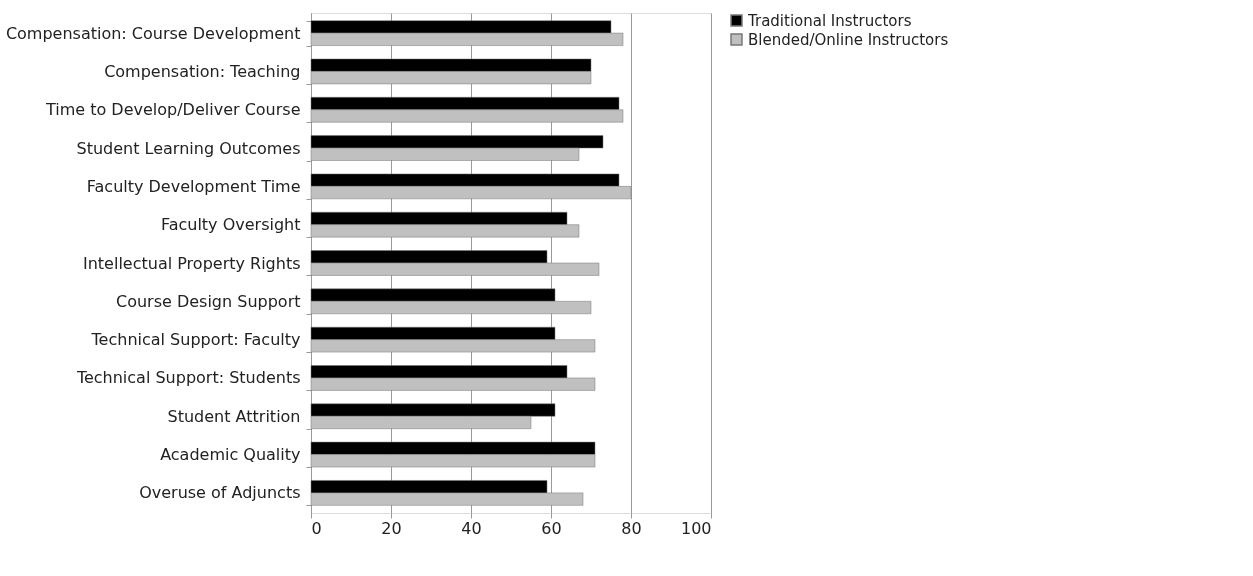 This screenshot has height=576, width=1253. Describe the element at coordinates (202, 71) in the screenshot. I see `y-tick-label: Compensation: Teaching` at that location.